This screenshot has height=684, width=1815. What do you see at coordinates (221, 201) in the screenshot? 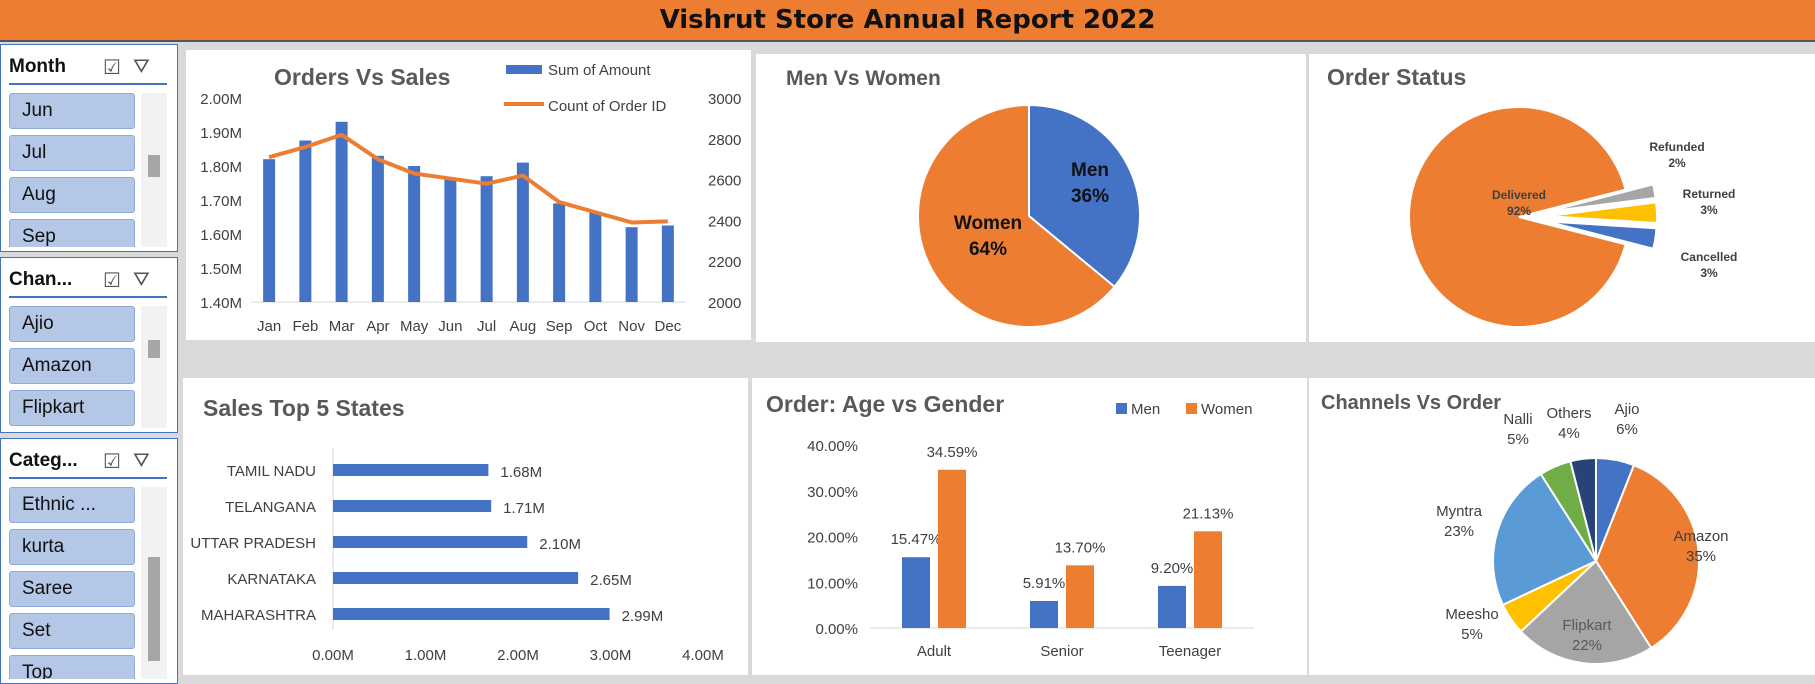
I see `y-left-tick: 1.70M` at bounding box center [221, 201].